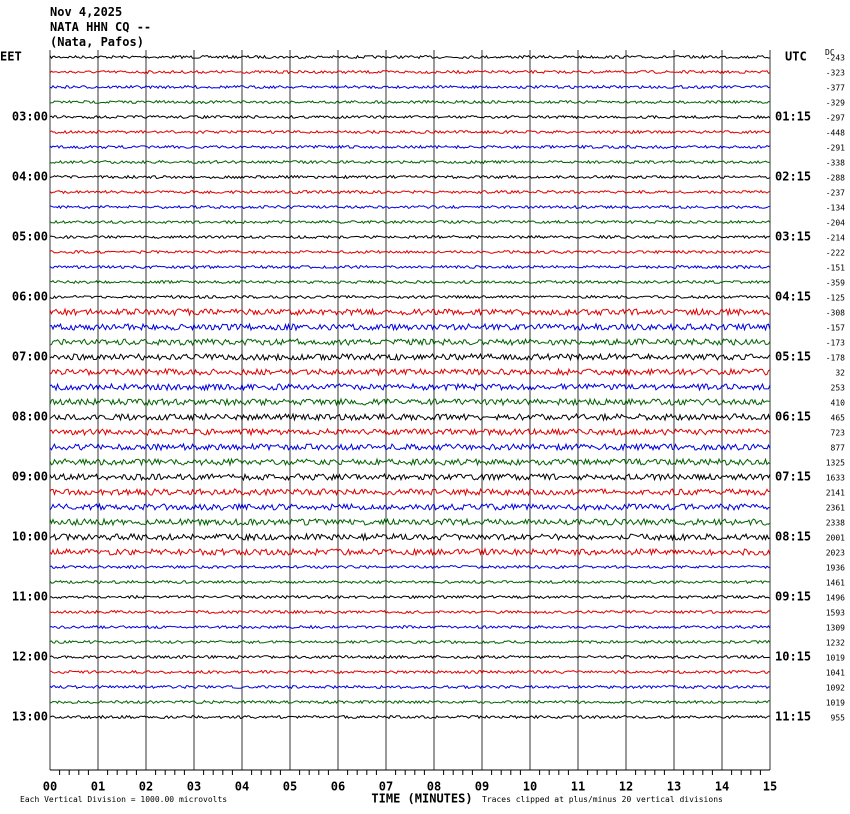 This screenshot has width=850, height=814. Describe the element at coordinates (793, 117) in the screenshot. I see `utc-time: 01:15` at that location.